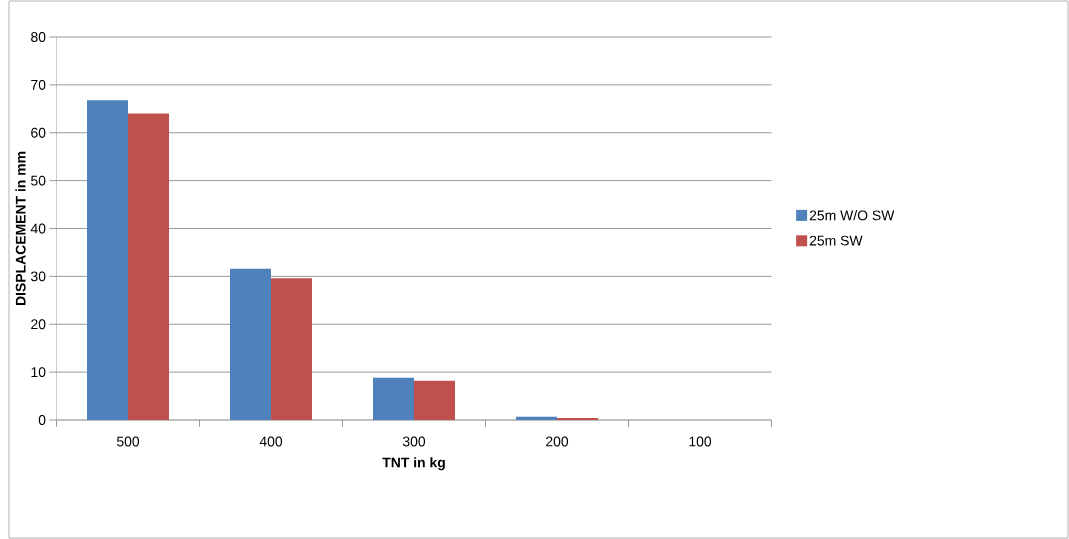 This screenshot has height=539, width=1069. Describe the element at coordinates (852, 215) in the screenshot. I see `legend-label: 25m W/O SW` at that location.